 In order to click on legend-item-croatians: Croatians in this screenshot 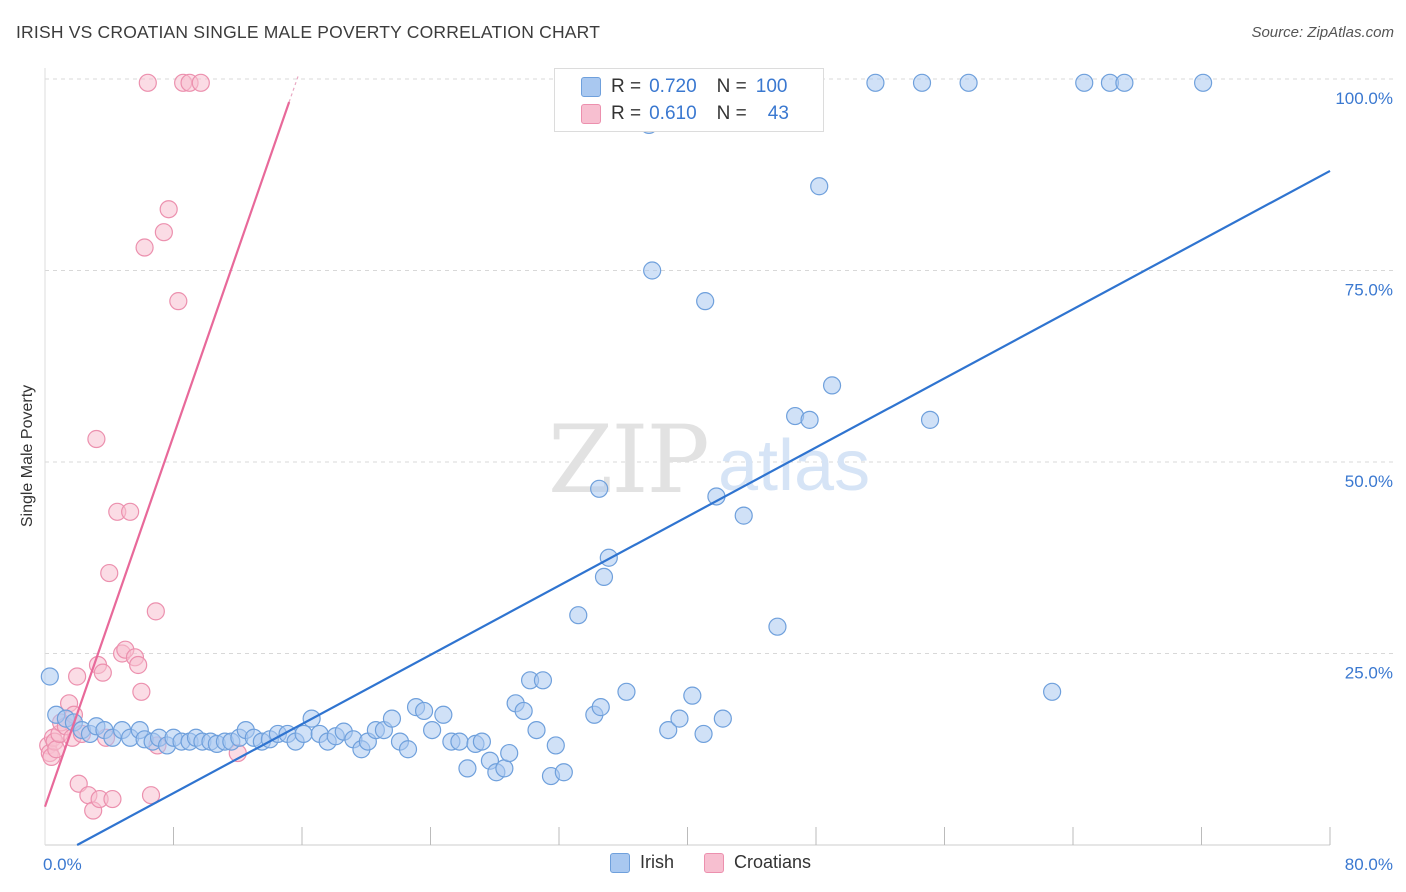, I will do `click(757, 862)`.